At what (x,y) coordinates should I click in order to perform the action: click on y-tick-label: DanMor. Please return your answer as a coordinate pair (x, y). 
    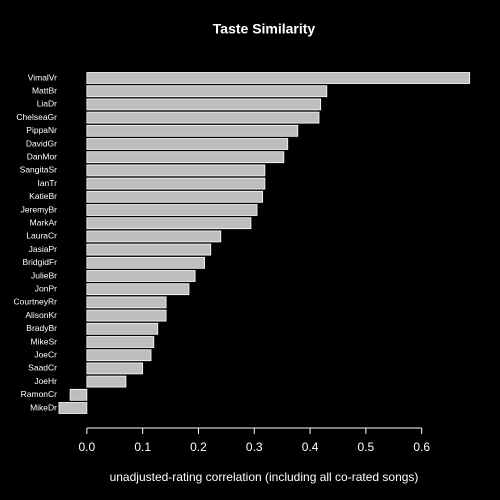
    Looking at the image, I should click on (42, 156).